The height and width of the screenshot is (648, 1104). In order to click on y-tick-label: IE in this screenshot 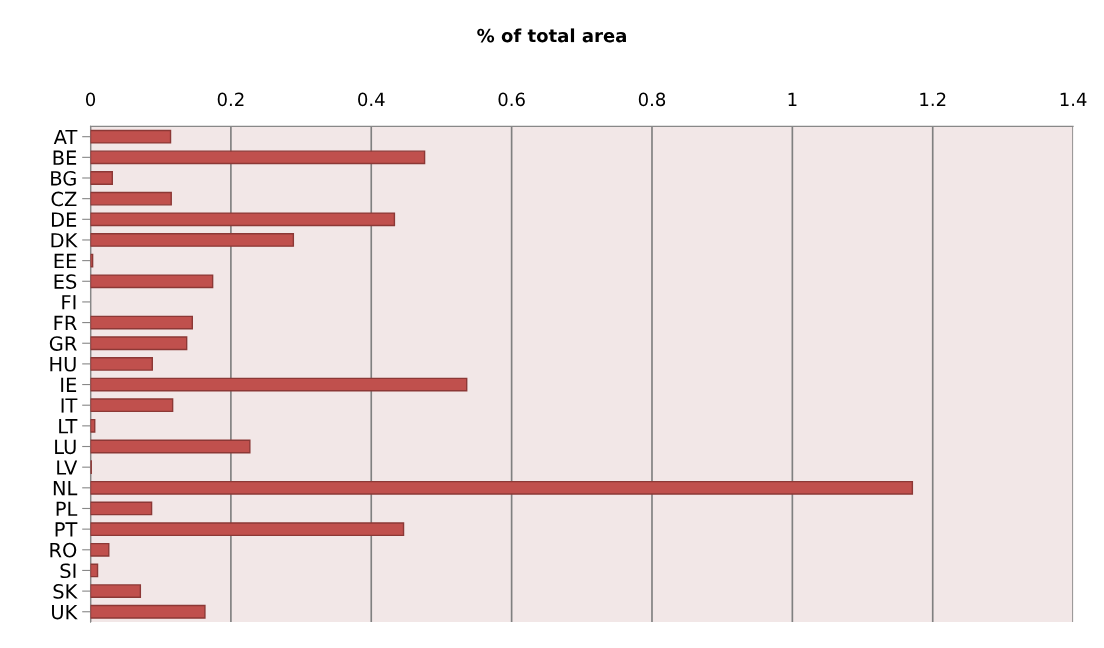, I will do `click(69, 384)`.